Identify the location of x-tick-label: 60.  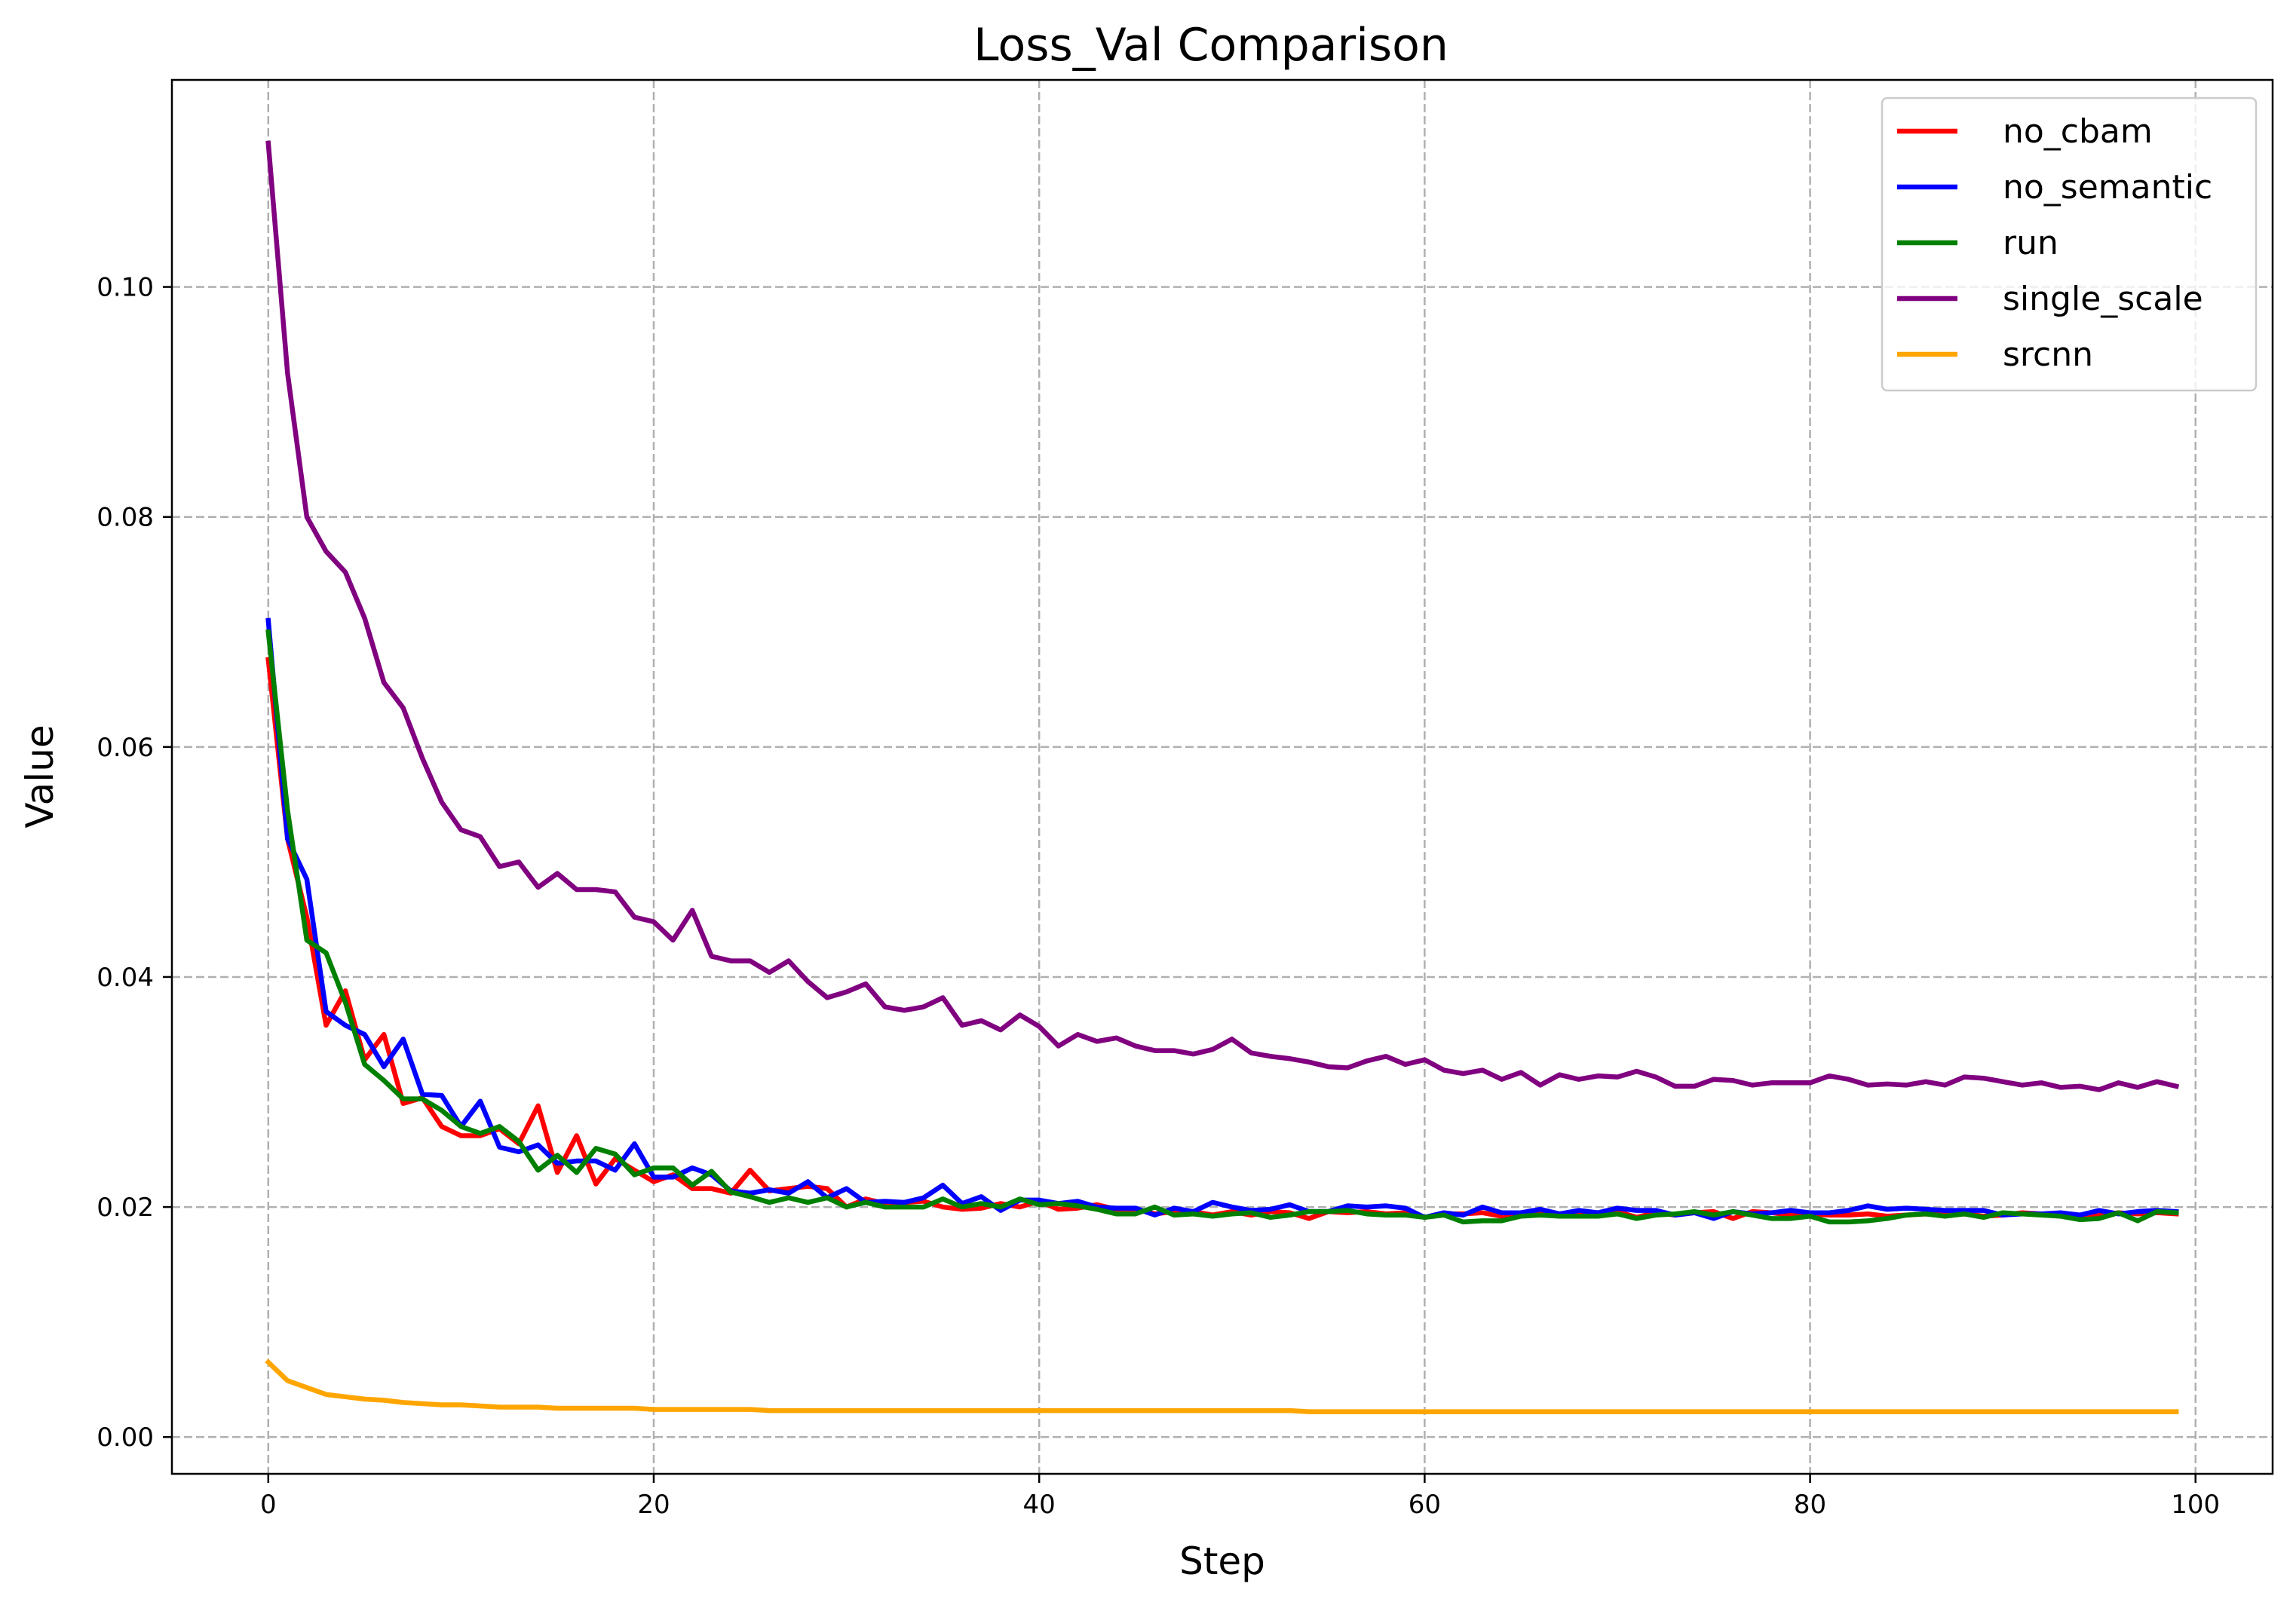
(1425, 1505).